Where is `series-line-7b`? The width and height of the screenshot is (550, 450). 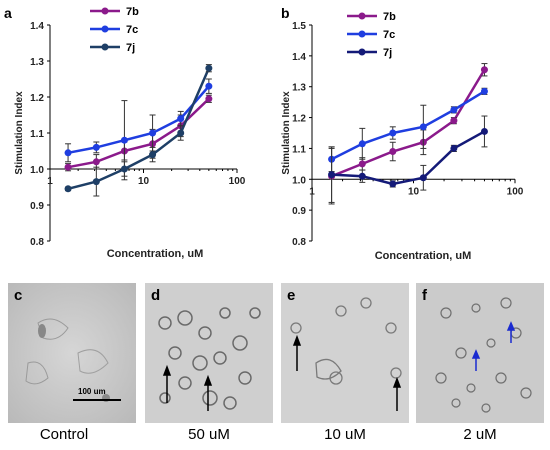 series-line-7b is located at coordinates (408, 123).